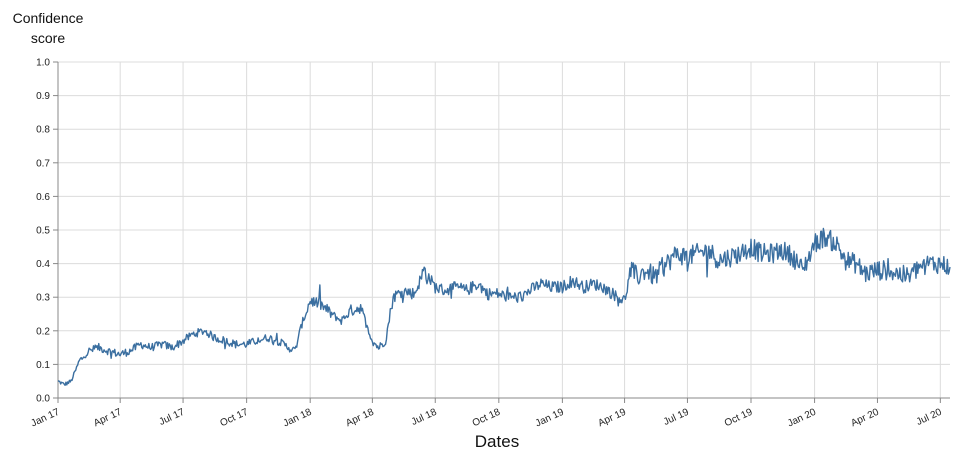 Image resolution: width=955 pixels, height=455 pixels. I want to click on y-tick-label: 0.2, so click(43, 331).